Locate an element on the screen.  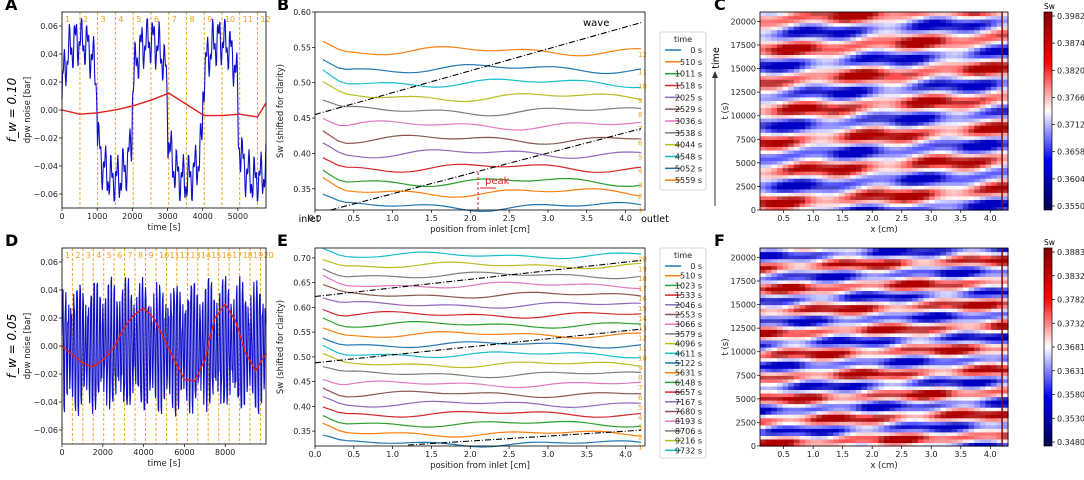
legend-item-label: 0 s is located at coordinates (696, 50).